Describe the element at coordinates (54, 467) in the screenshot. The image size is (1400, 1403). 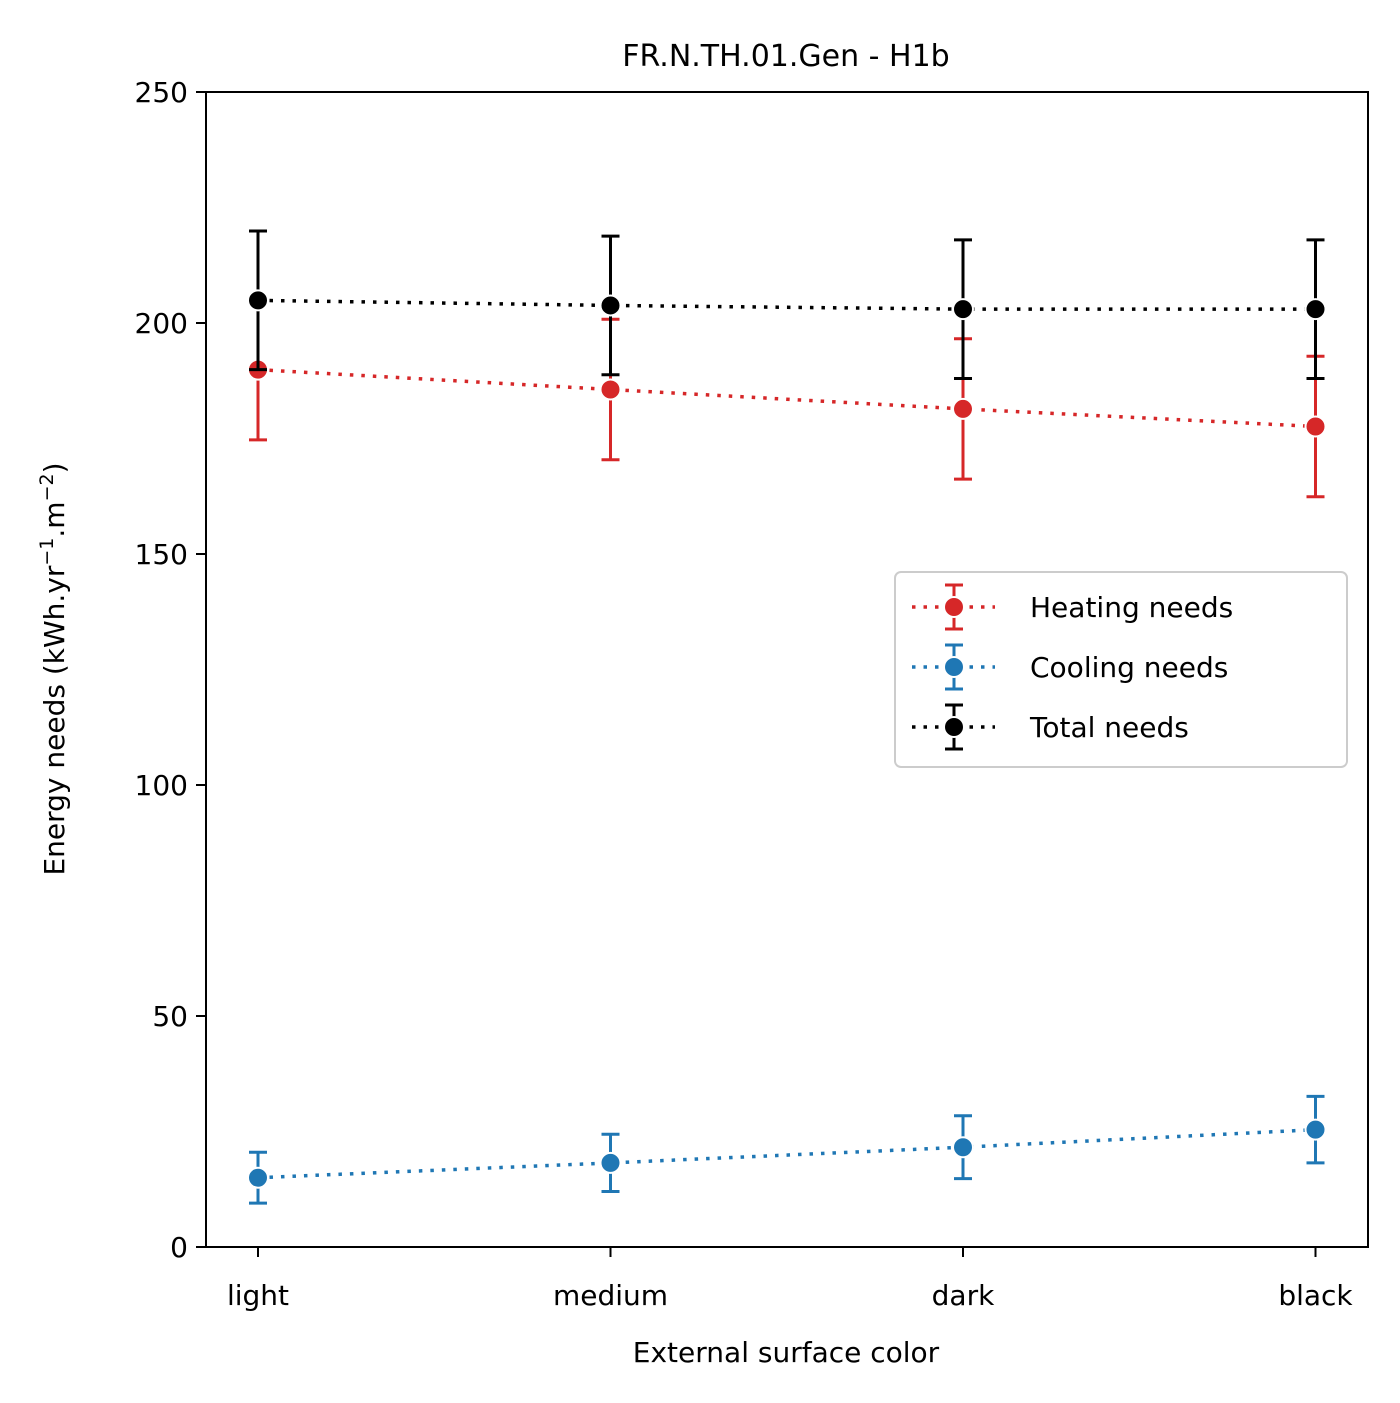
I see `y-axis-label-end: )` at that location.